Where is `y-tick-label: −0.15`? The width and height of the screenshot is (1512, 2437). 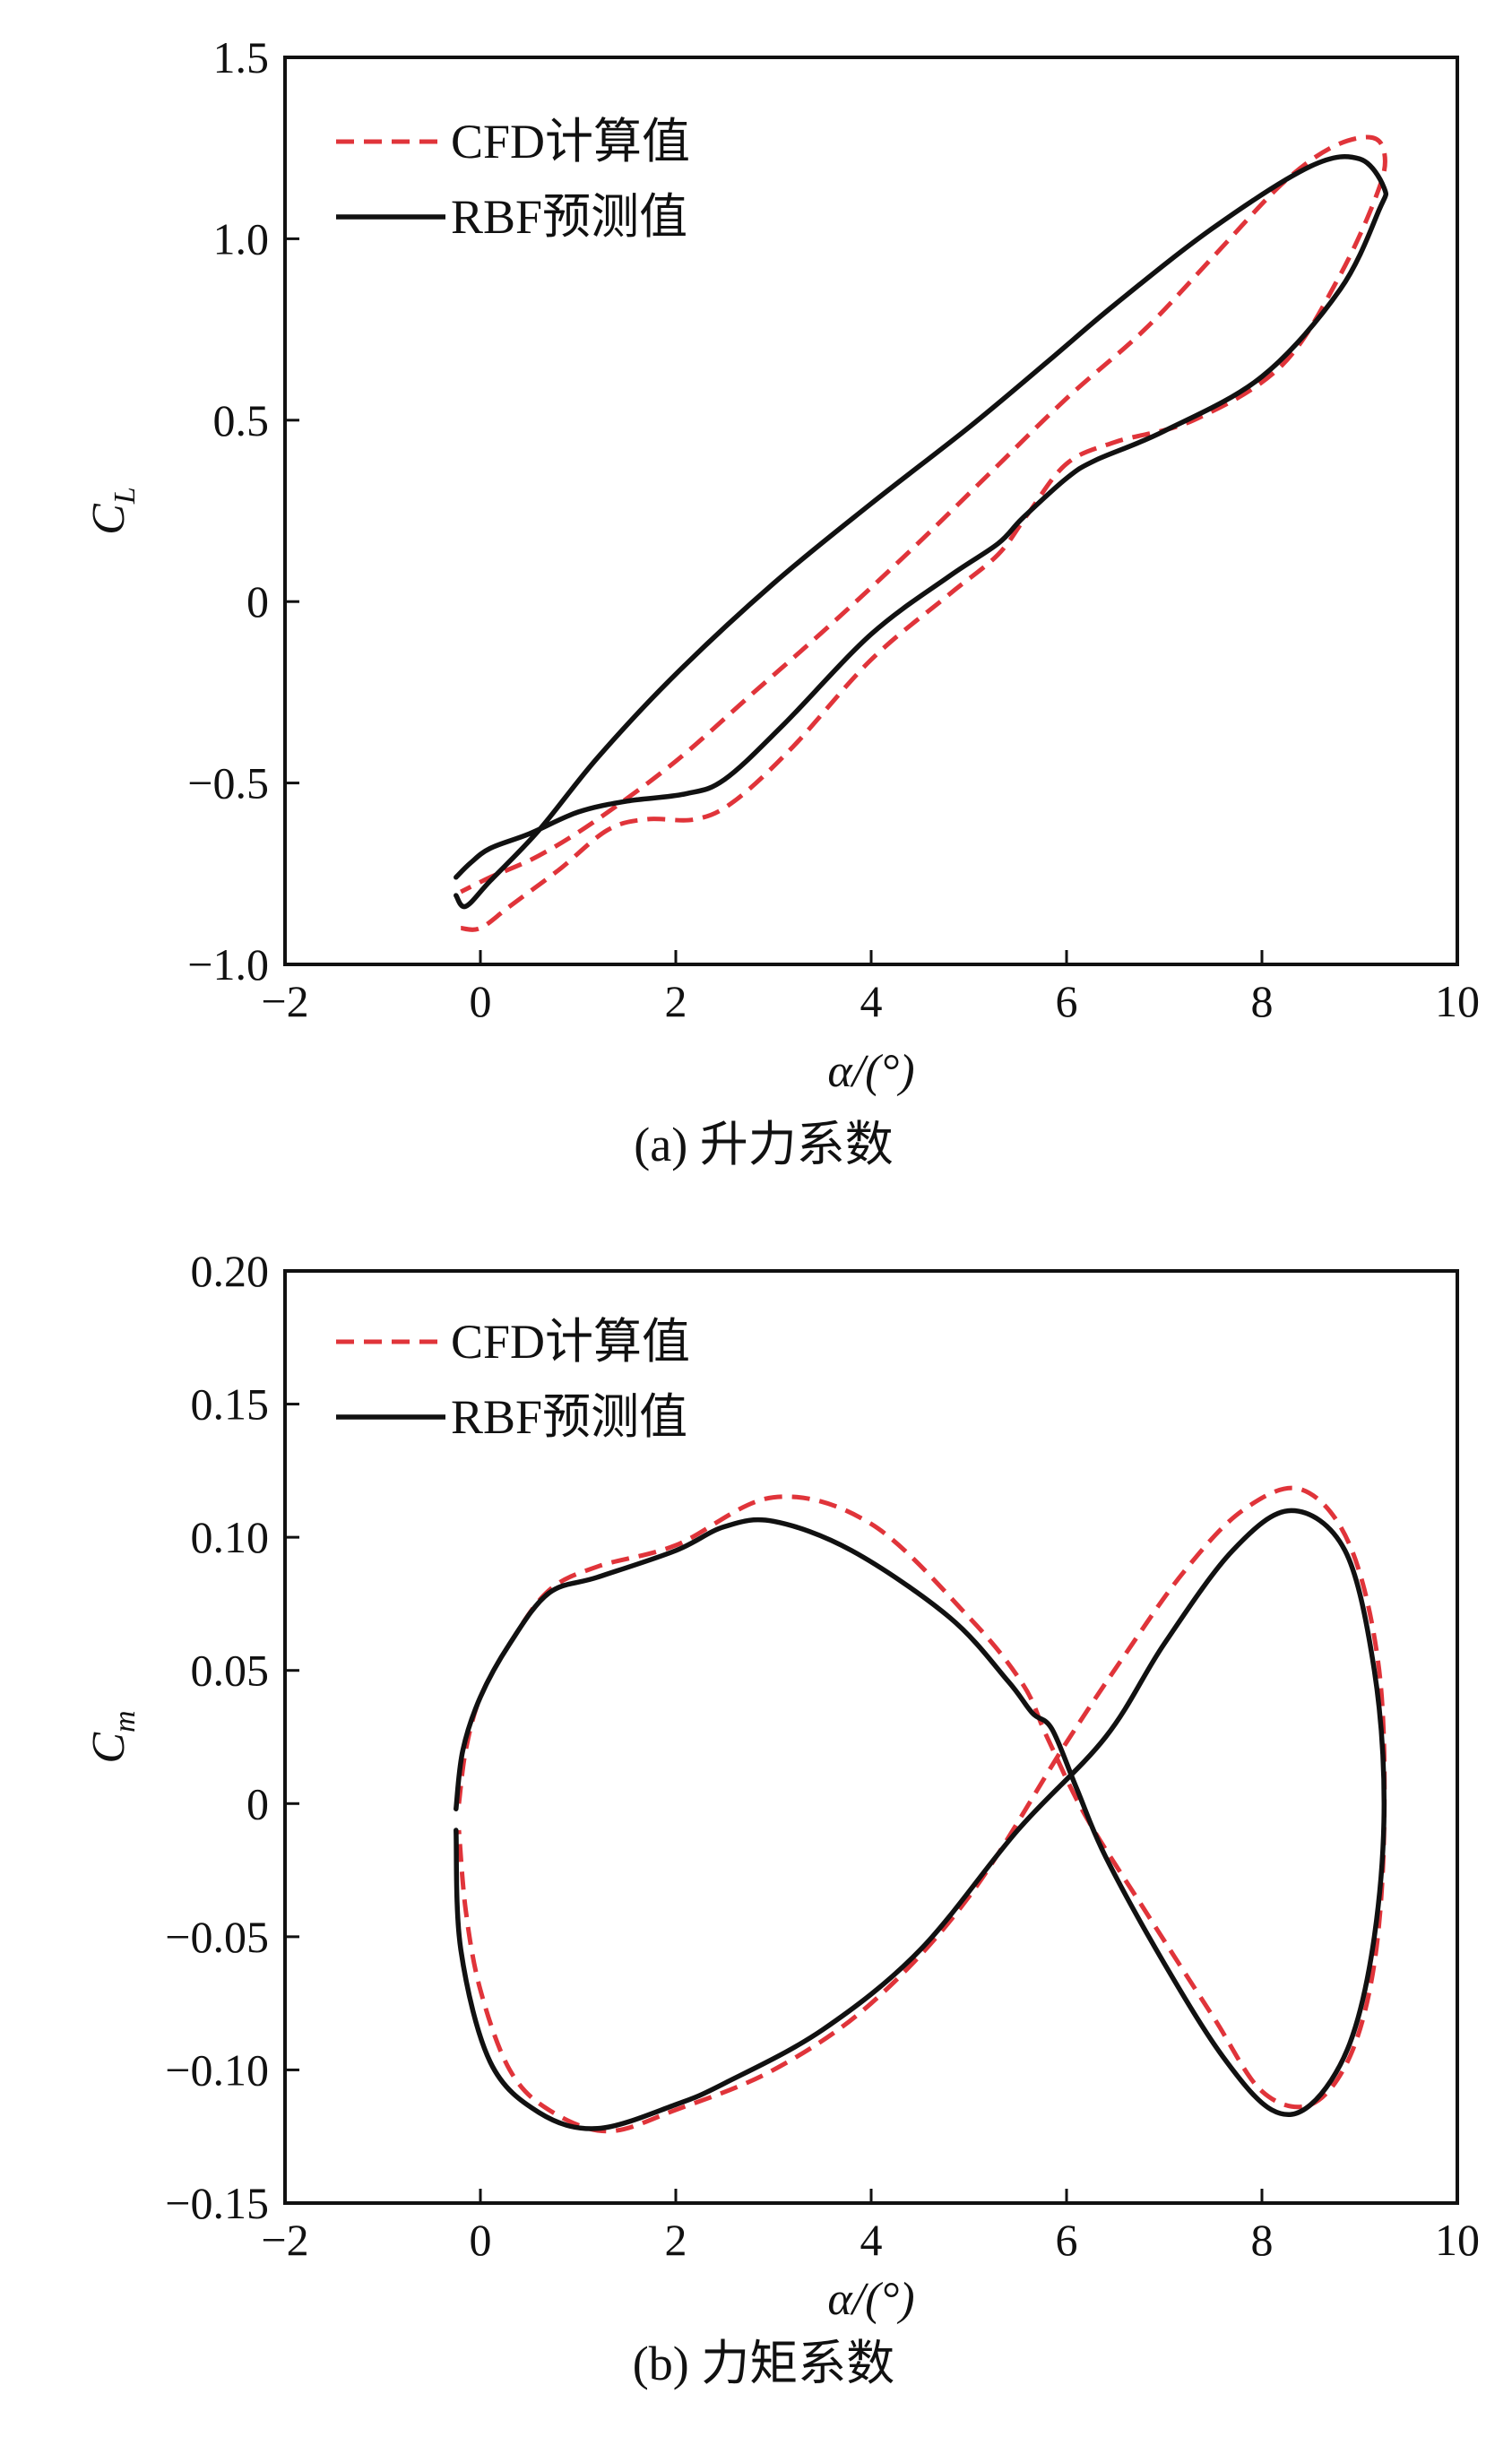
y-tick-label: −0.15 is located at coordinates (217, 2203).